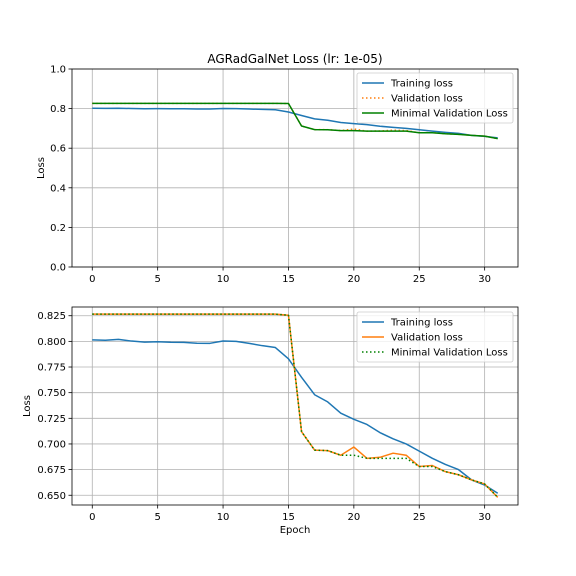 The image size is (576, 576). What do you see at coordinates (353, 279) in the screenshot?
I see `top-x-tick-label: 20` at bounding box center [353, 279].